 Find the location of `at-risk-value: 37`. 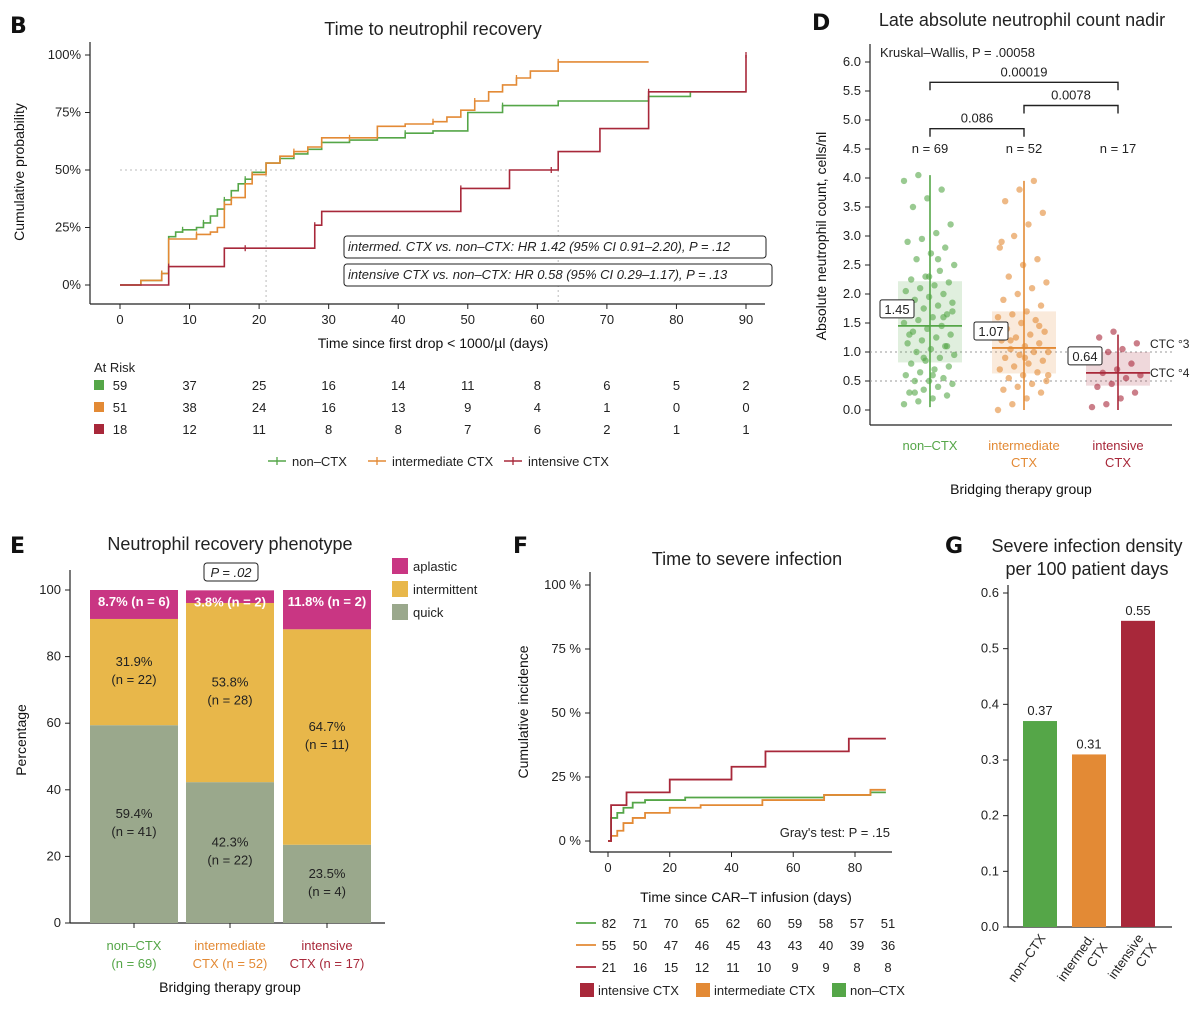

at-risk-value: 37 is located at coordinates (189, 385).